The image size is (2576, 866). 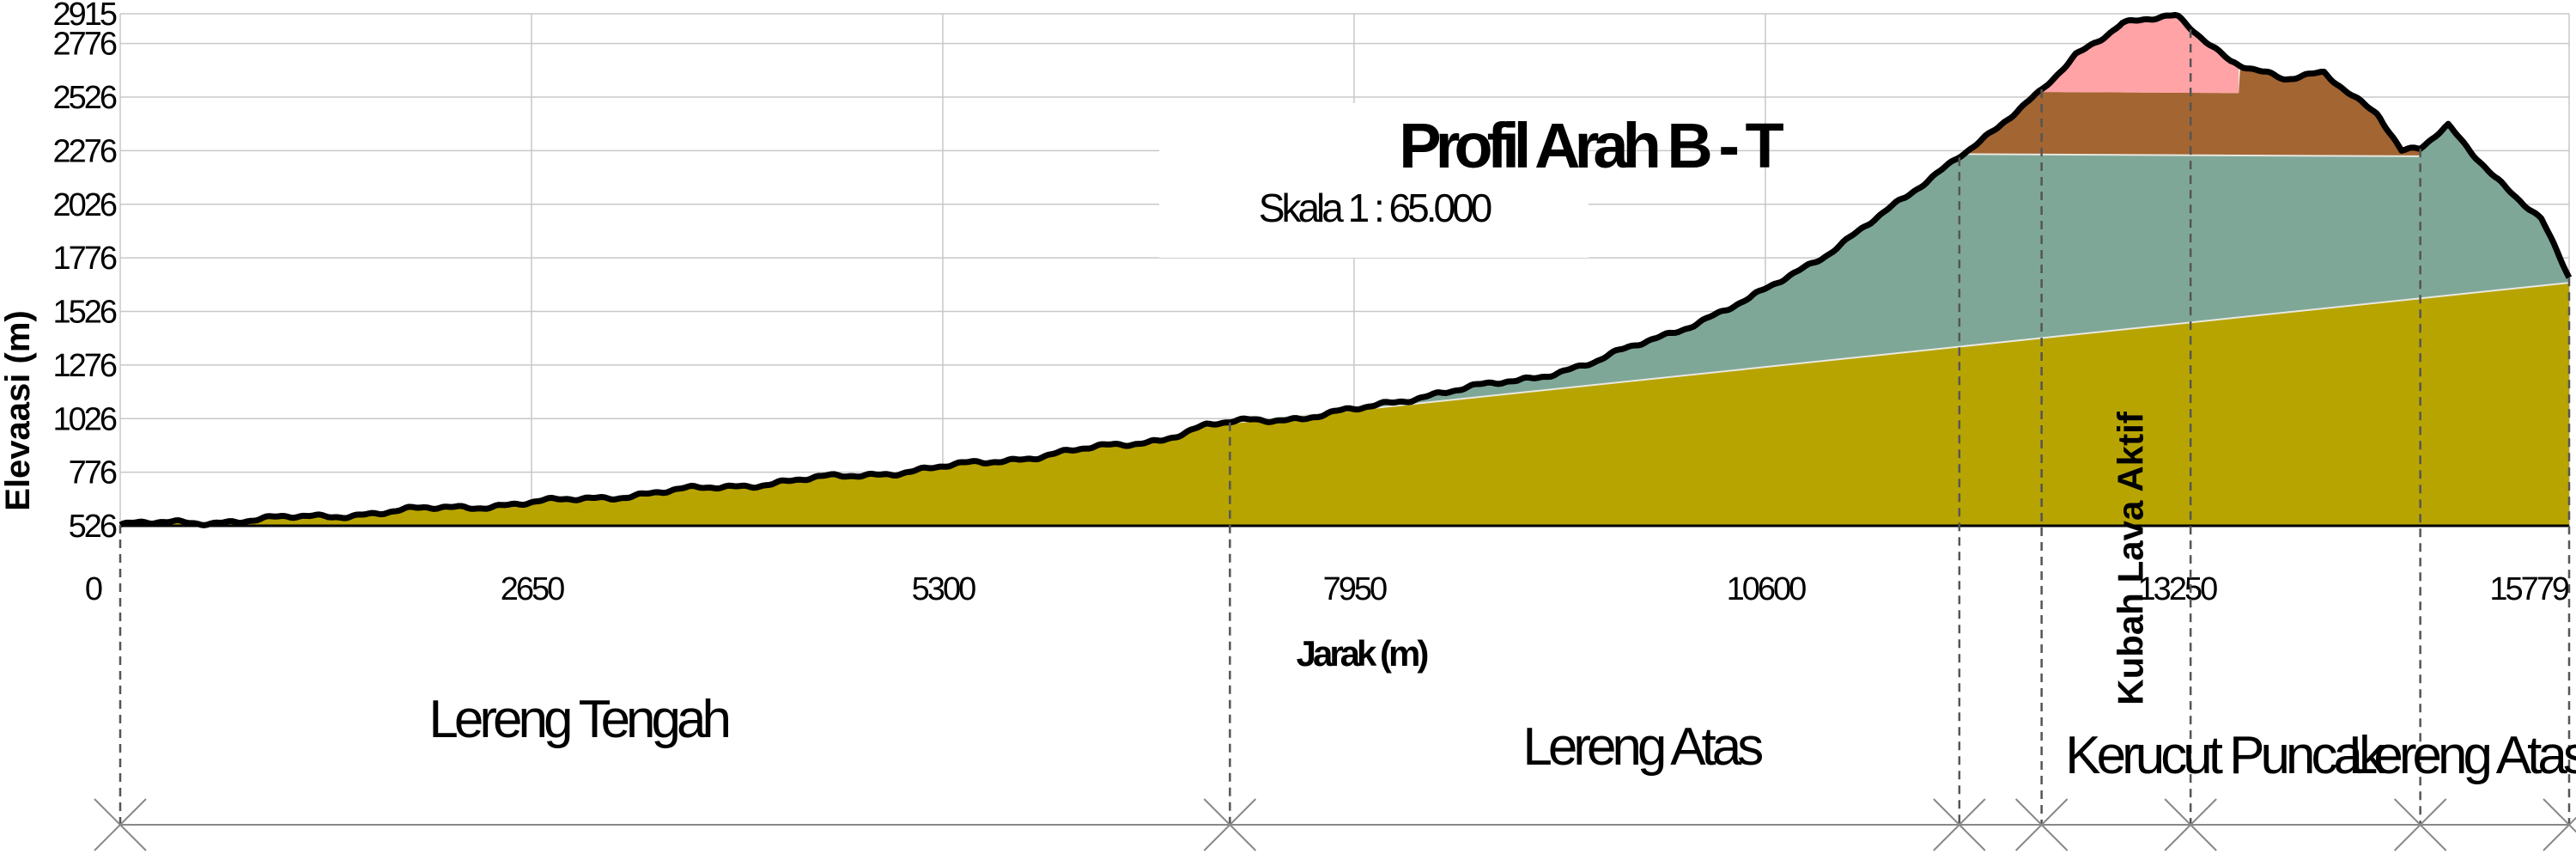 What do you see at coordinates (1591, 145) in the screenshot?
I see `chart-title: Profil Arah B - T` at bounding box center [1591, 145].